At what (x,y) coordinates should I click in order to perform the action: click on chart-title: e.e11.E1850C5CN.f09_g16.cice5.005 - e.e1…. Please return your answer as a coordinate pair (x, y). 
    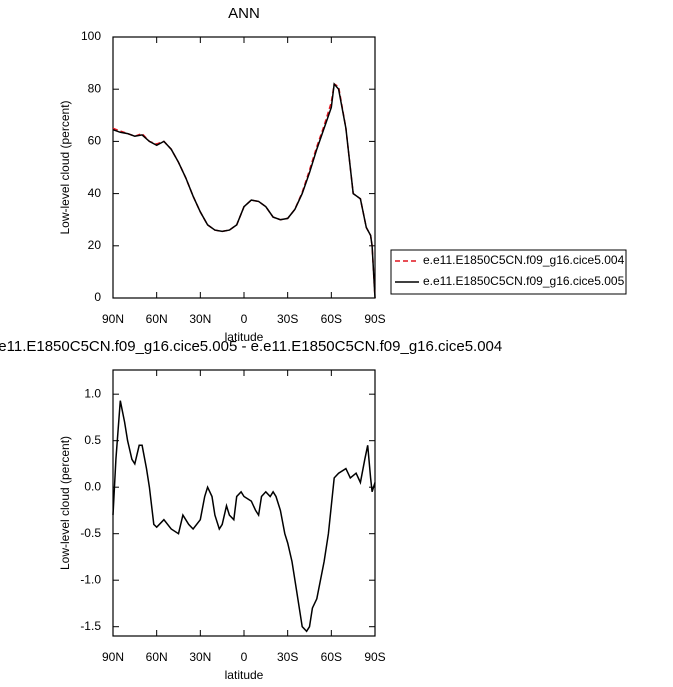
    Looking at the image, I should click on (251, 346).